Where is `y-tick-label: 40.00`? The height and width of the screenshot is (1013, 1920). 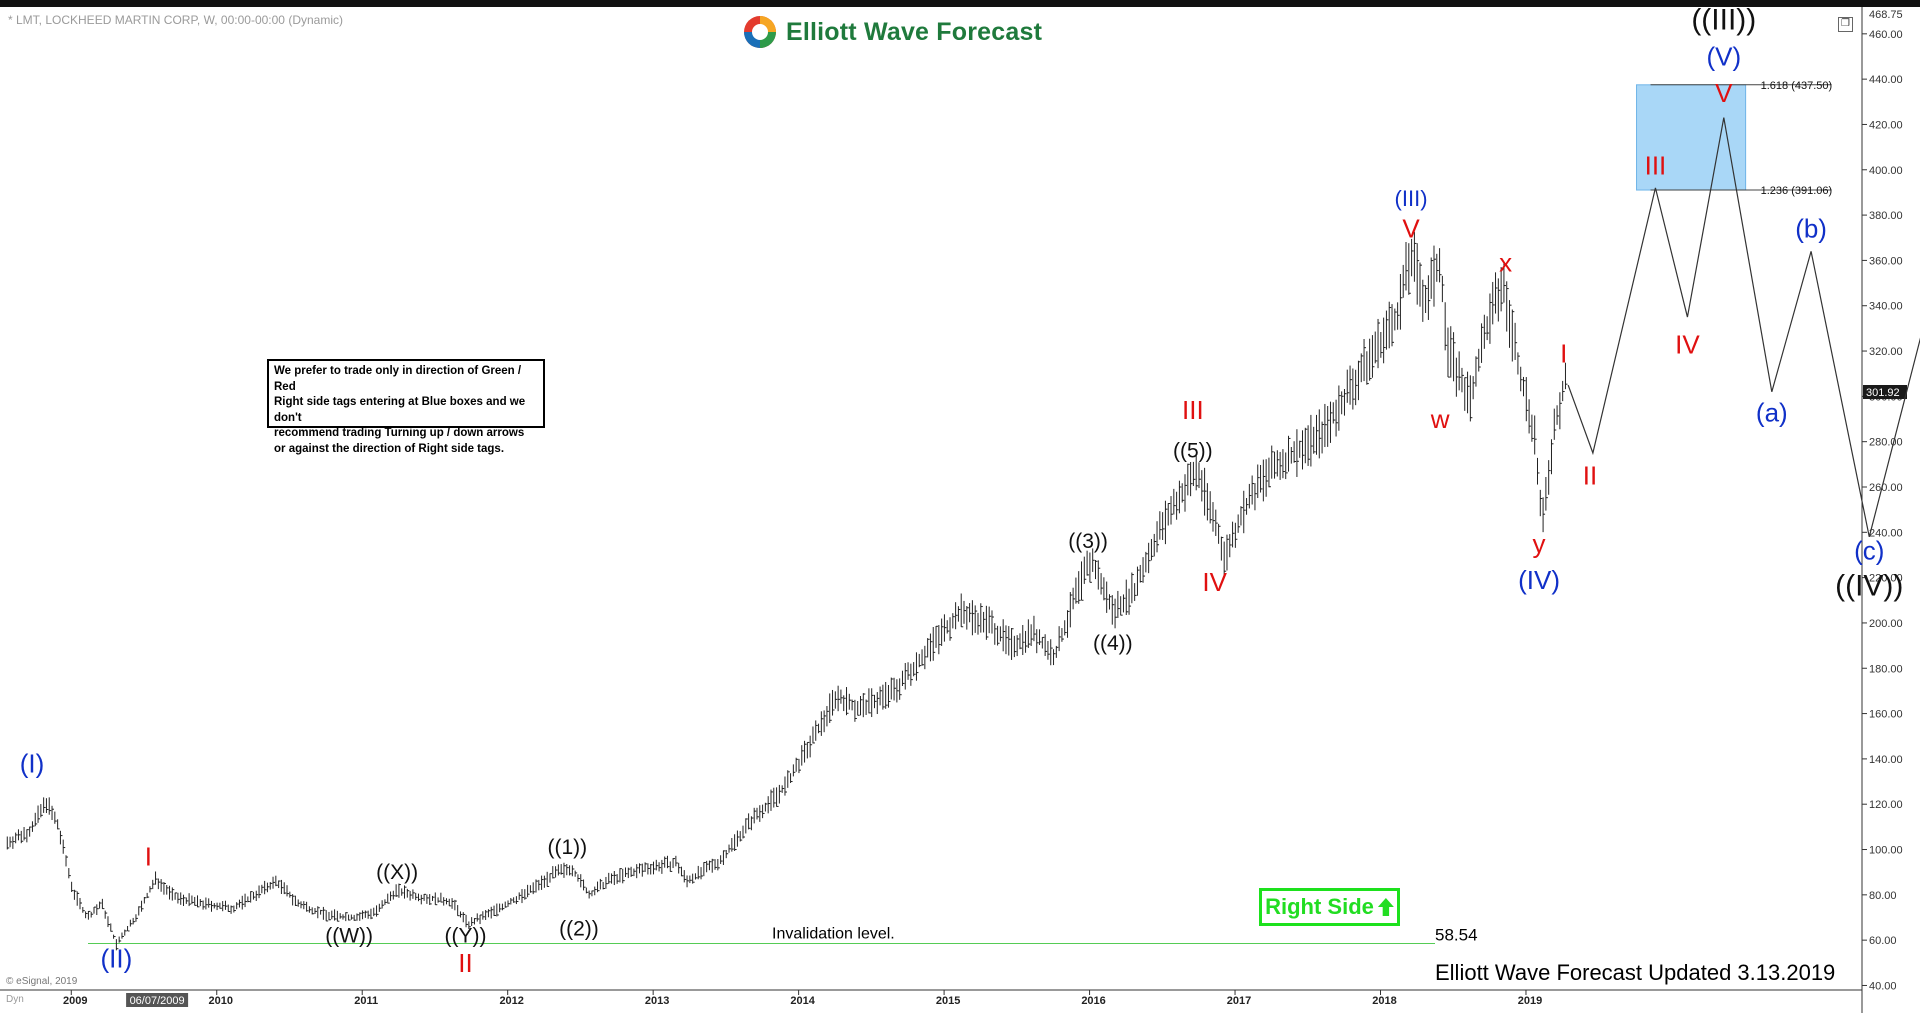 y-tick-label: 40.00 is located at coordinates (1883, 986).